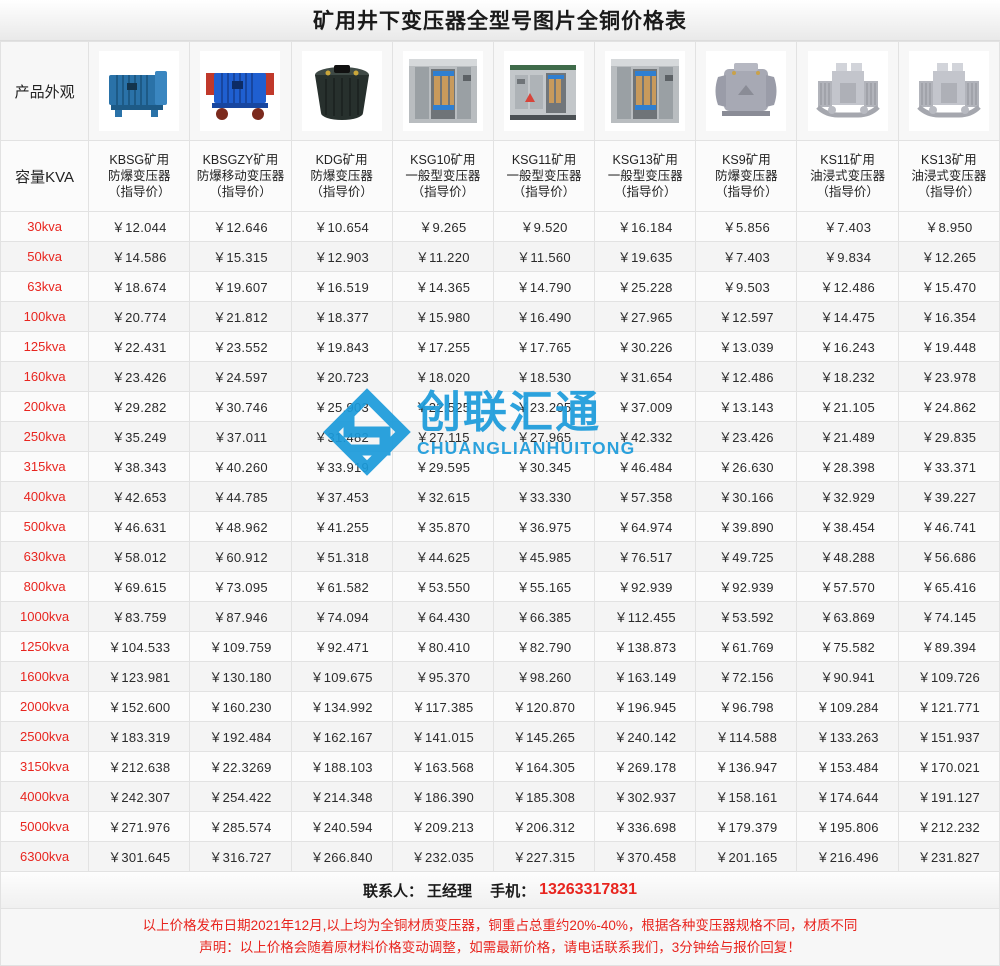 This screenshot has width=1000, height=966. Describe the element at coordinates (854, 467) in the screenshot. I see `price-value: 28.398` at that location.